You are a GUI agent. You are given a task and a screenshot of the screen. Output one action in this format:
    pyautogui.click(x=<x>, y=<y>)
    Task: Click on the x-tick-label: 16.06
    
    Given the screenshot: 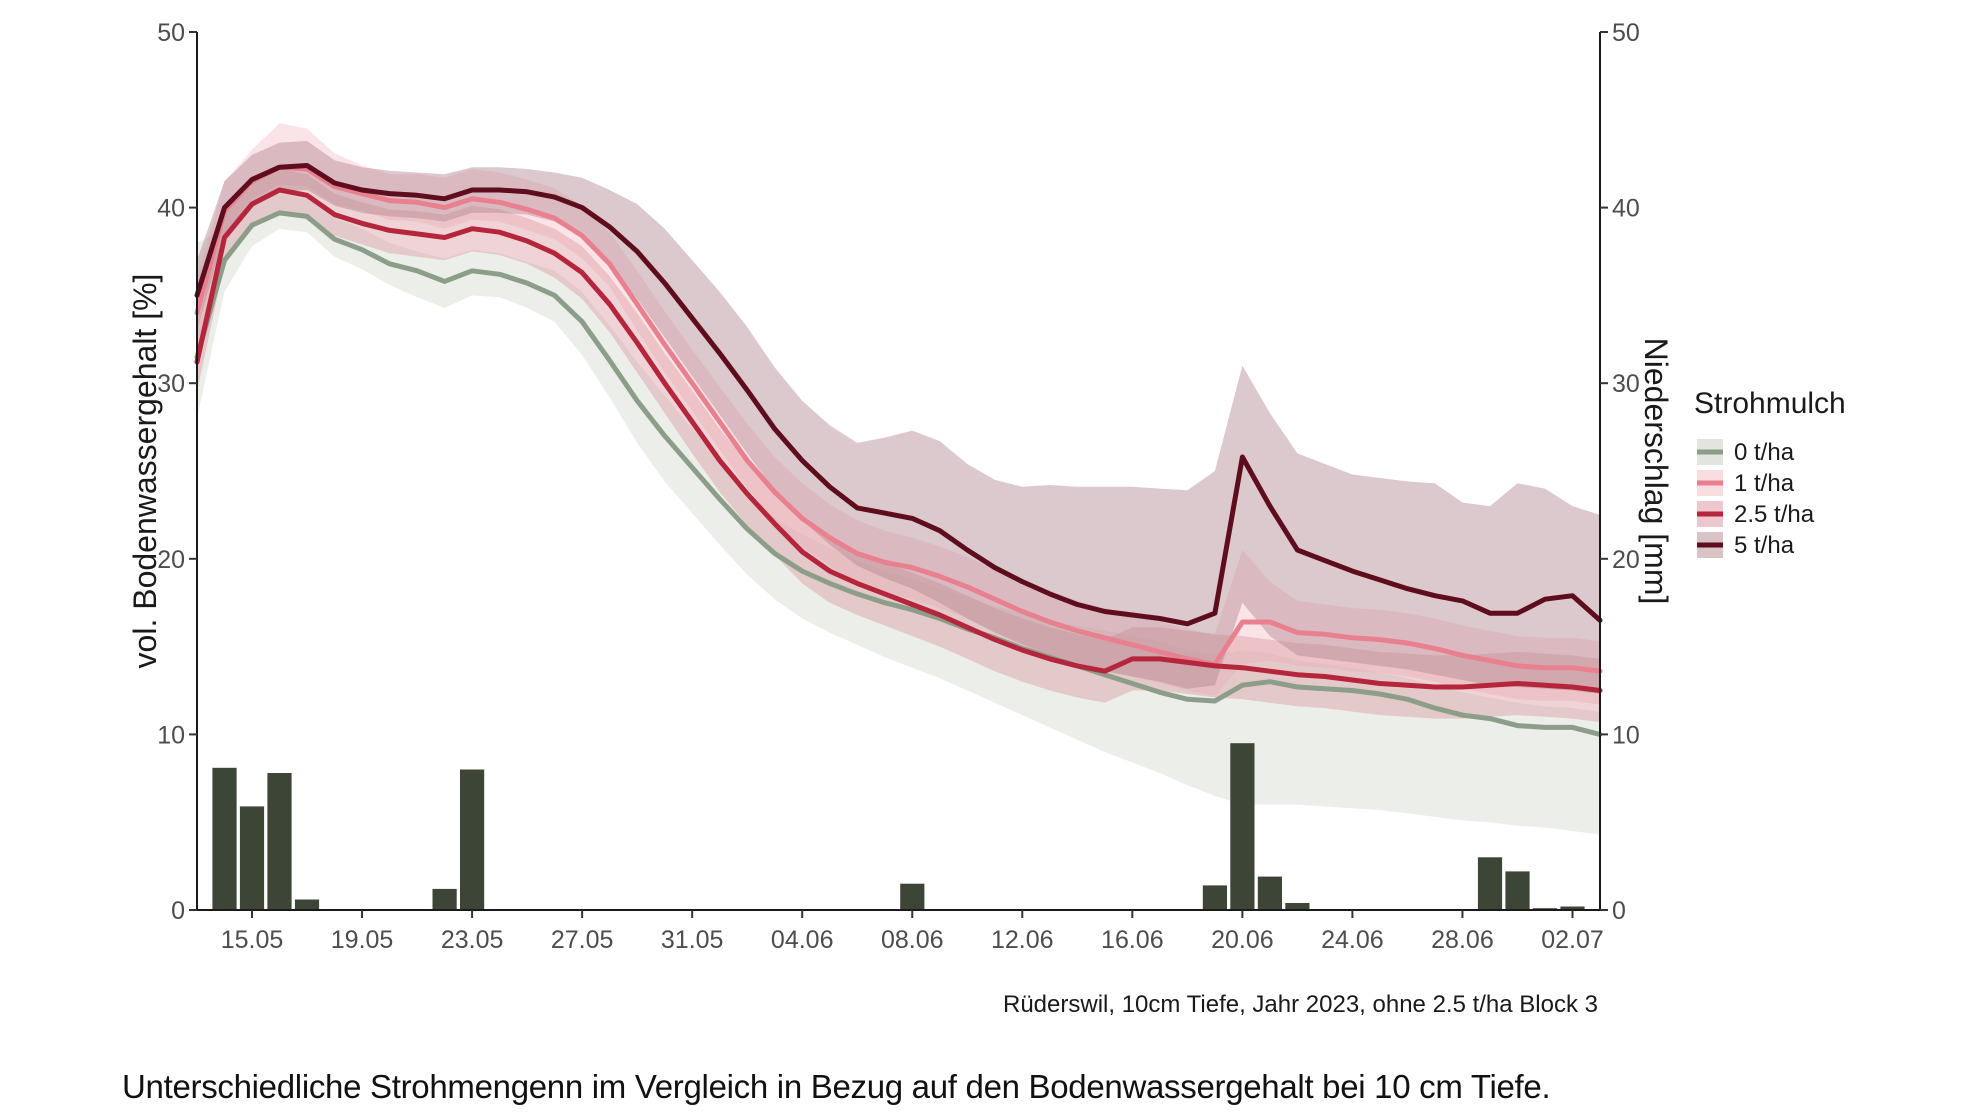 What is the action you would take?
    pyautogui.click(x=1132, y=940)
    